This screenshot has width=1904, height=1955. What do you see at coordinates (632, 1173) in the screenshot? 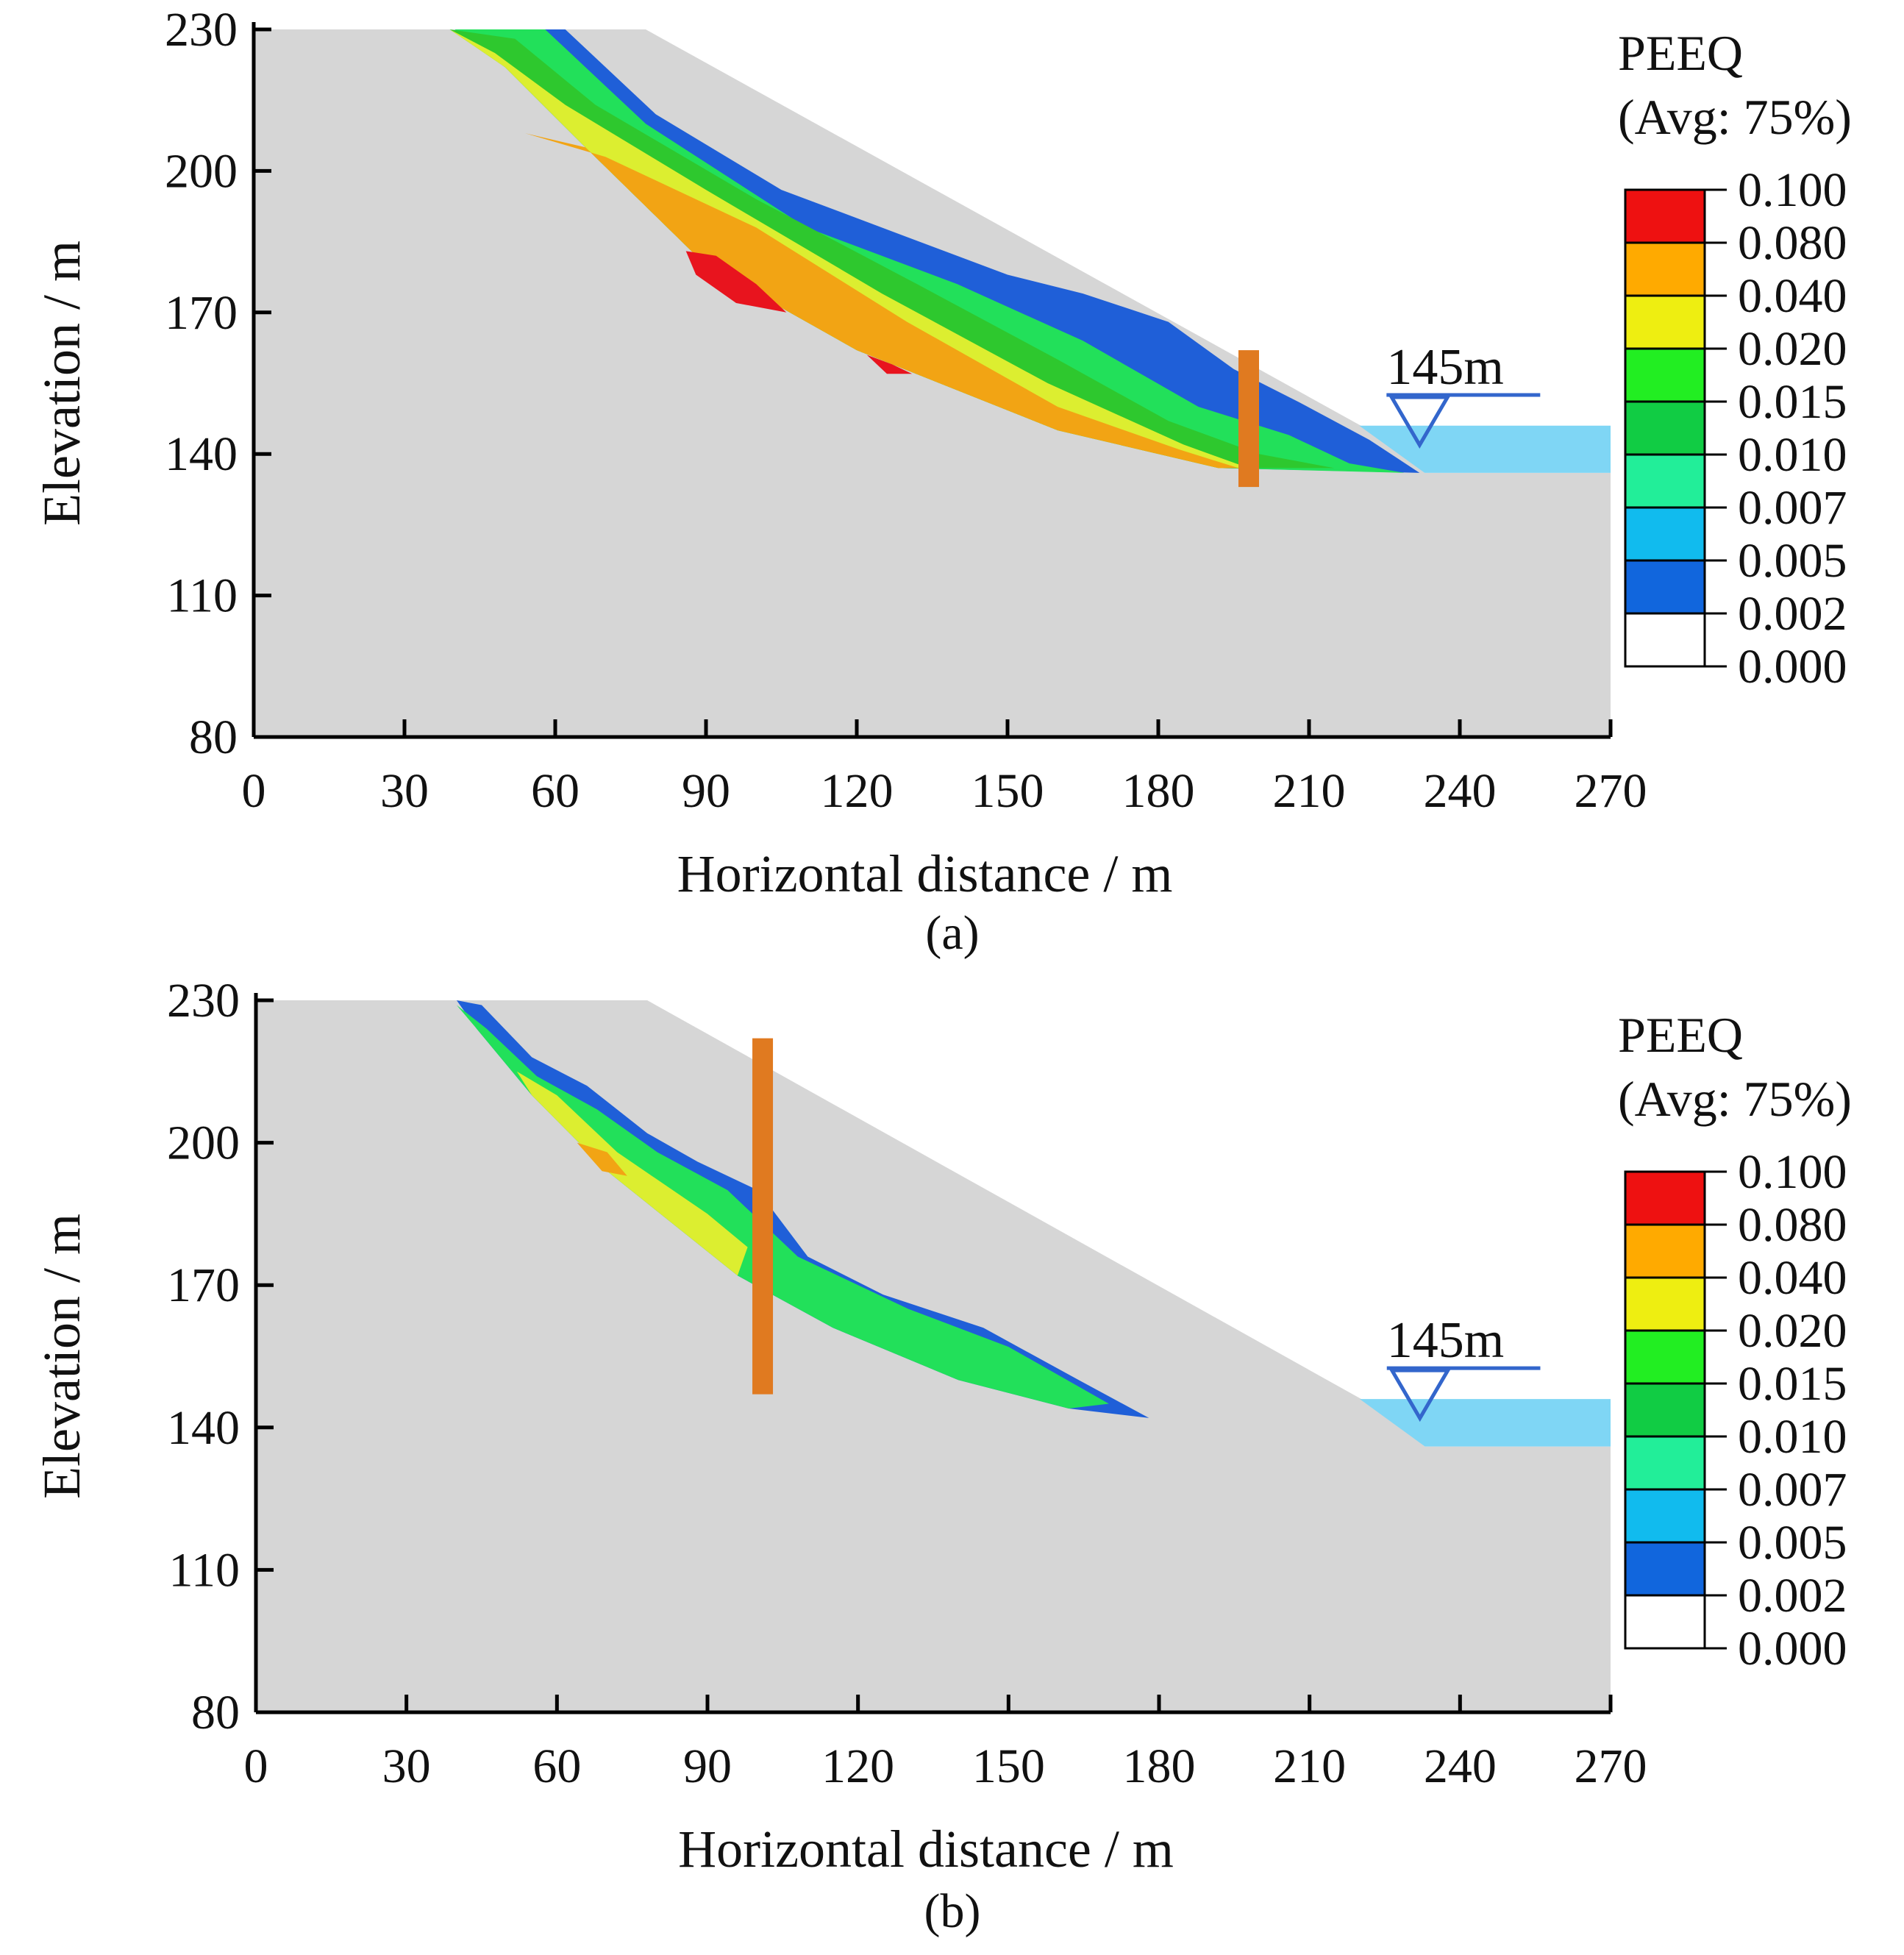
I see `contour-band-0.020` at bounding box center [632, 1173].